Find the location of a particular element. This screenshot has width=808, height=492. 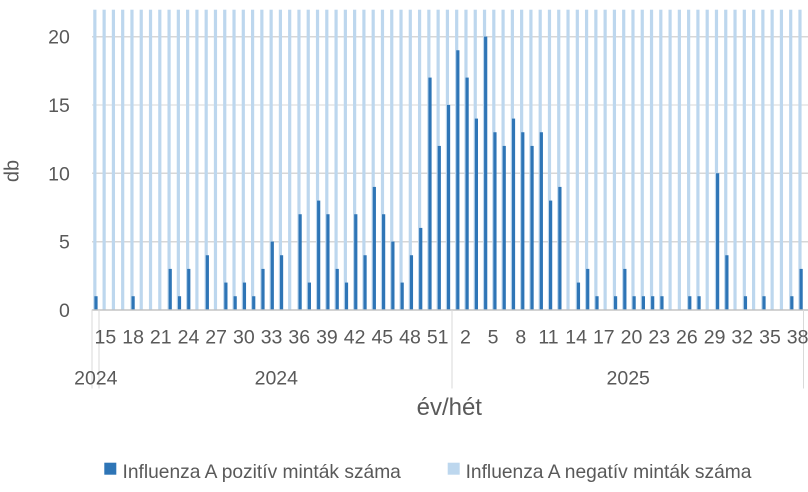

svg-text: 26 is located at coordinates (687, 338).